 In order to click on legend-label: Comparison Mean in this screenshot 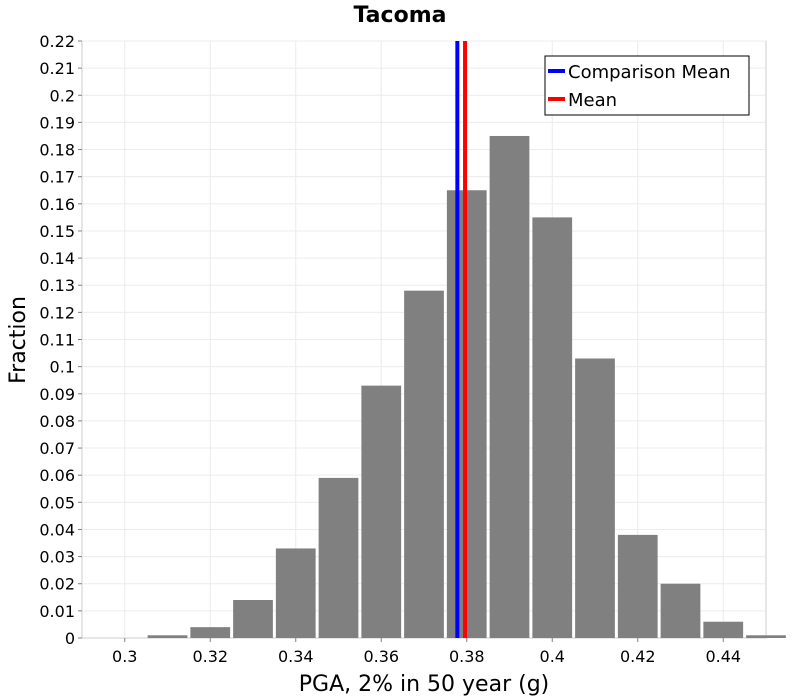, I will do `click(649, 72)`.